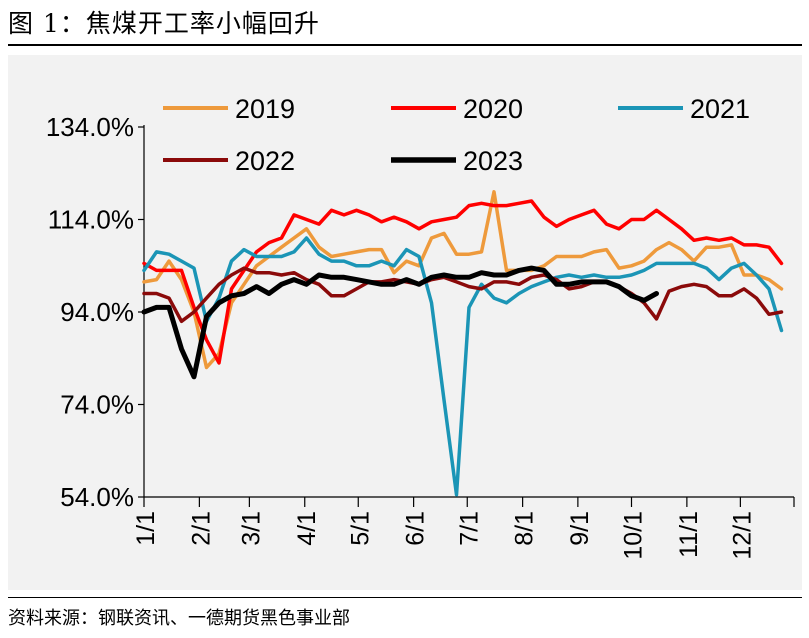  What do you see at coordinates (742, 535) in the screenshot?
I see `x-tick-label: 12/1` at bounding box center [742, 535].